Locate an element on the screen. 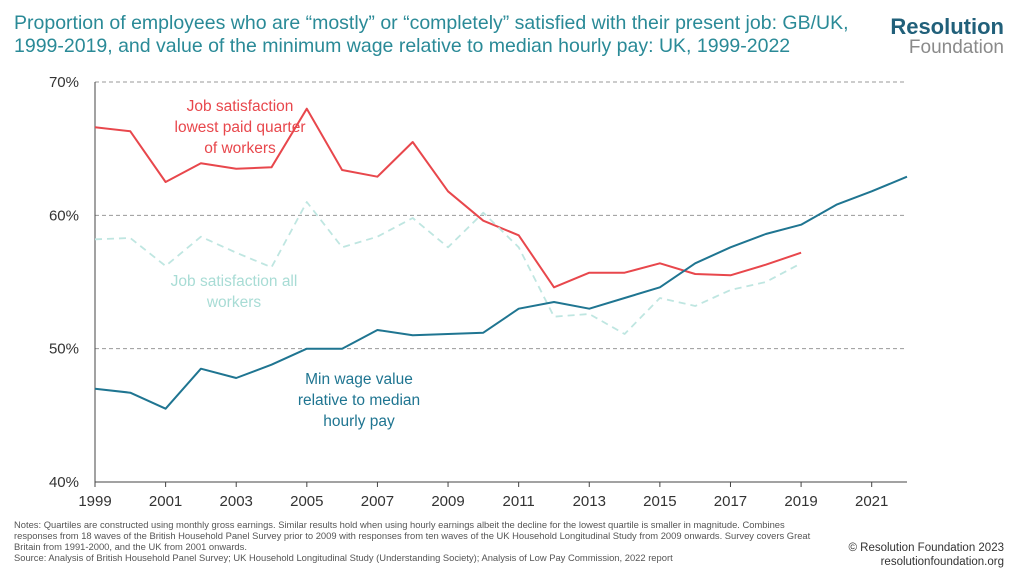  x-tick-label: 2007 is located at coordinates (377, 501).